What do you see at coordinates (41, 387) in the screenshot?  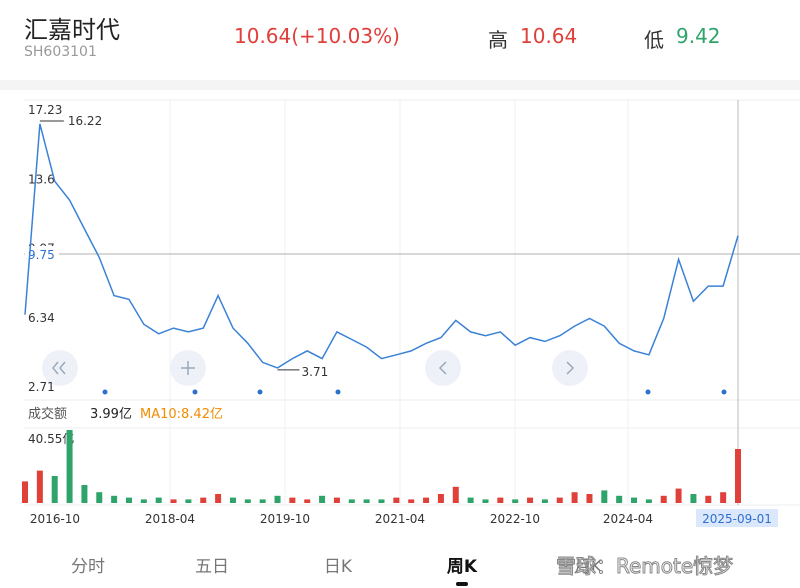 I see `y-tick-label: 2.71` at bounding box center [41, 387].